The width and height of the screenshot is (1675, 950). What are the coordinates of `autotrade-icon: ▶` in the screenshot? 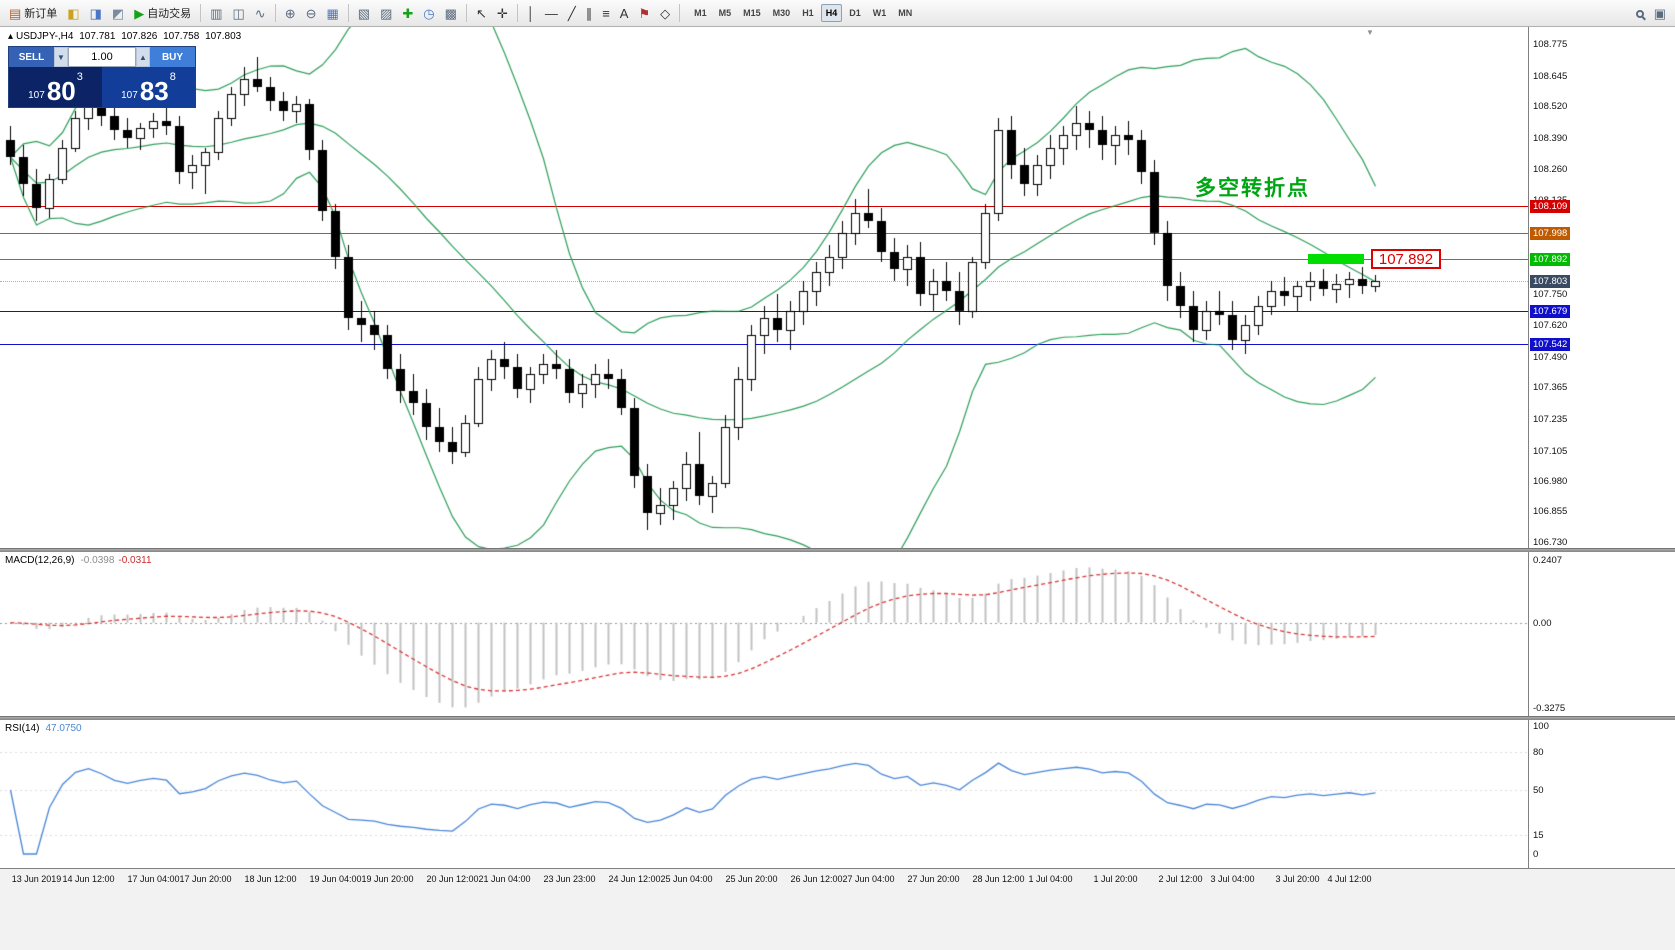 It's located at (139, 13).